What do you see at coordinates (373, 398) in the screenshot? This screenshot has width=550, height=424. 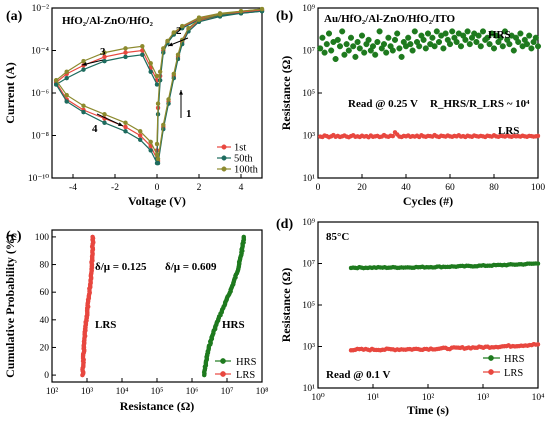 I see `panel-d-x-tick-label: 10¹` at bounding box center [373, 398].